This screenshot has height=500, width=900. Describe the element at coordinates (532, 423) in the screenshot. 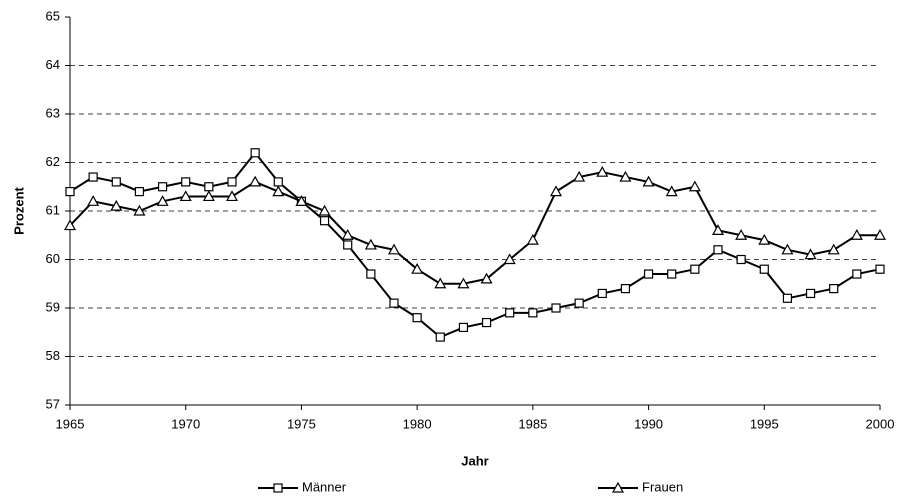

I see `x-tick-label: 1985` at that location.